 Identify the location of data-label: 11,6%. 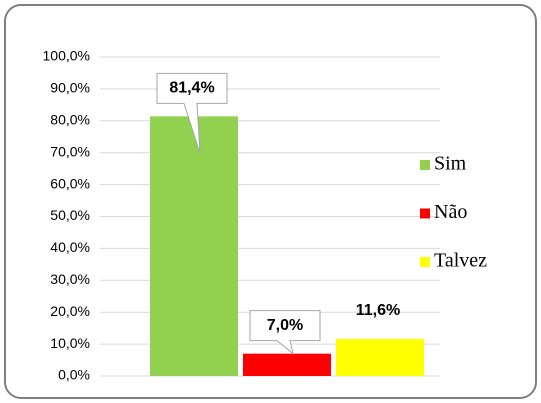
(378, 310).